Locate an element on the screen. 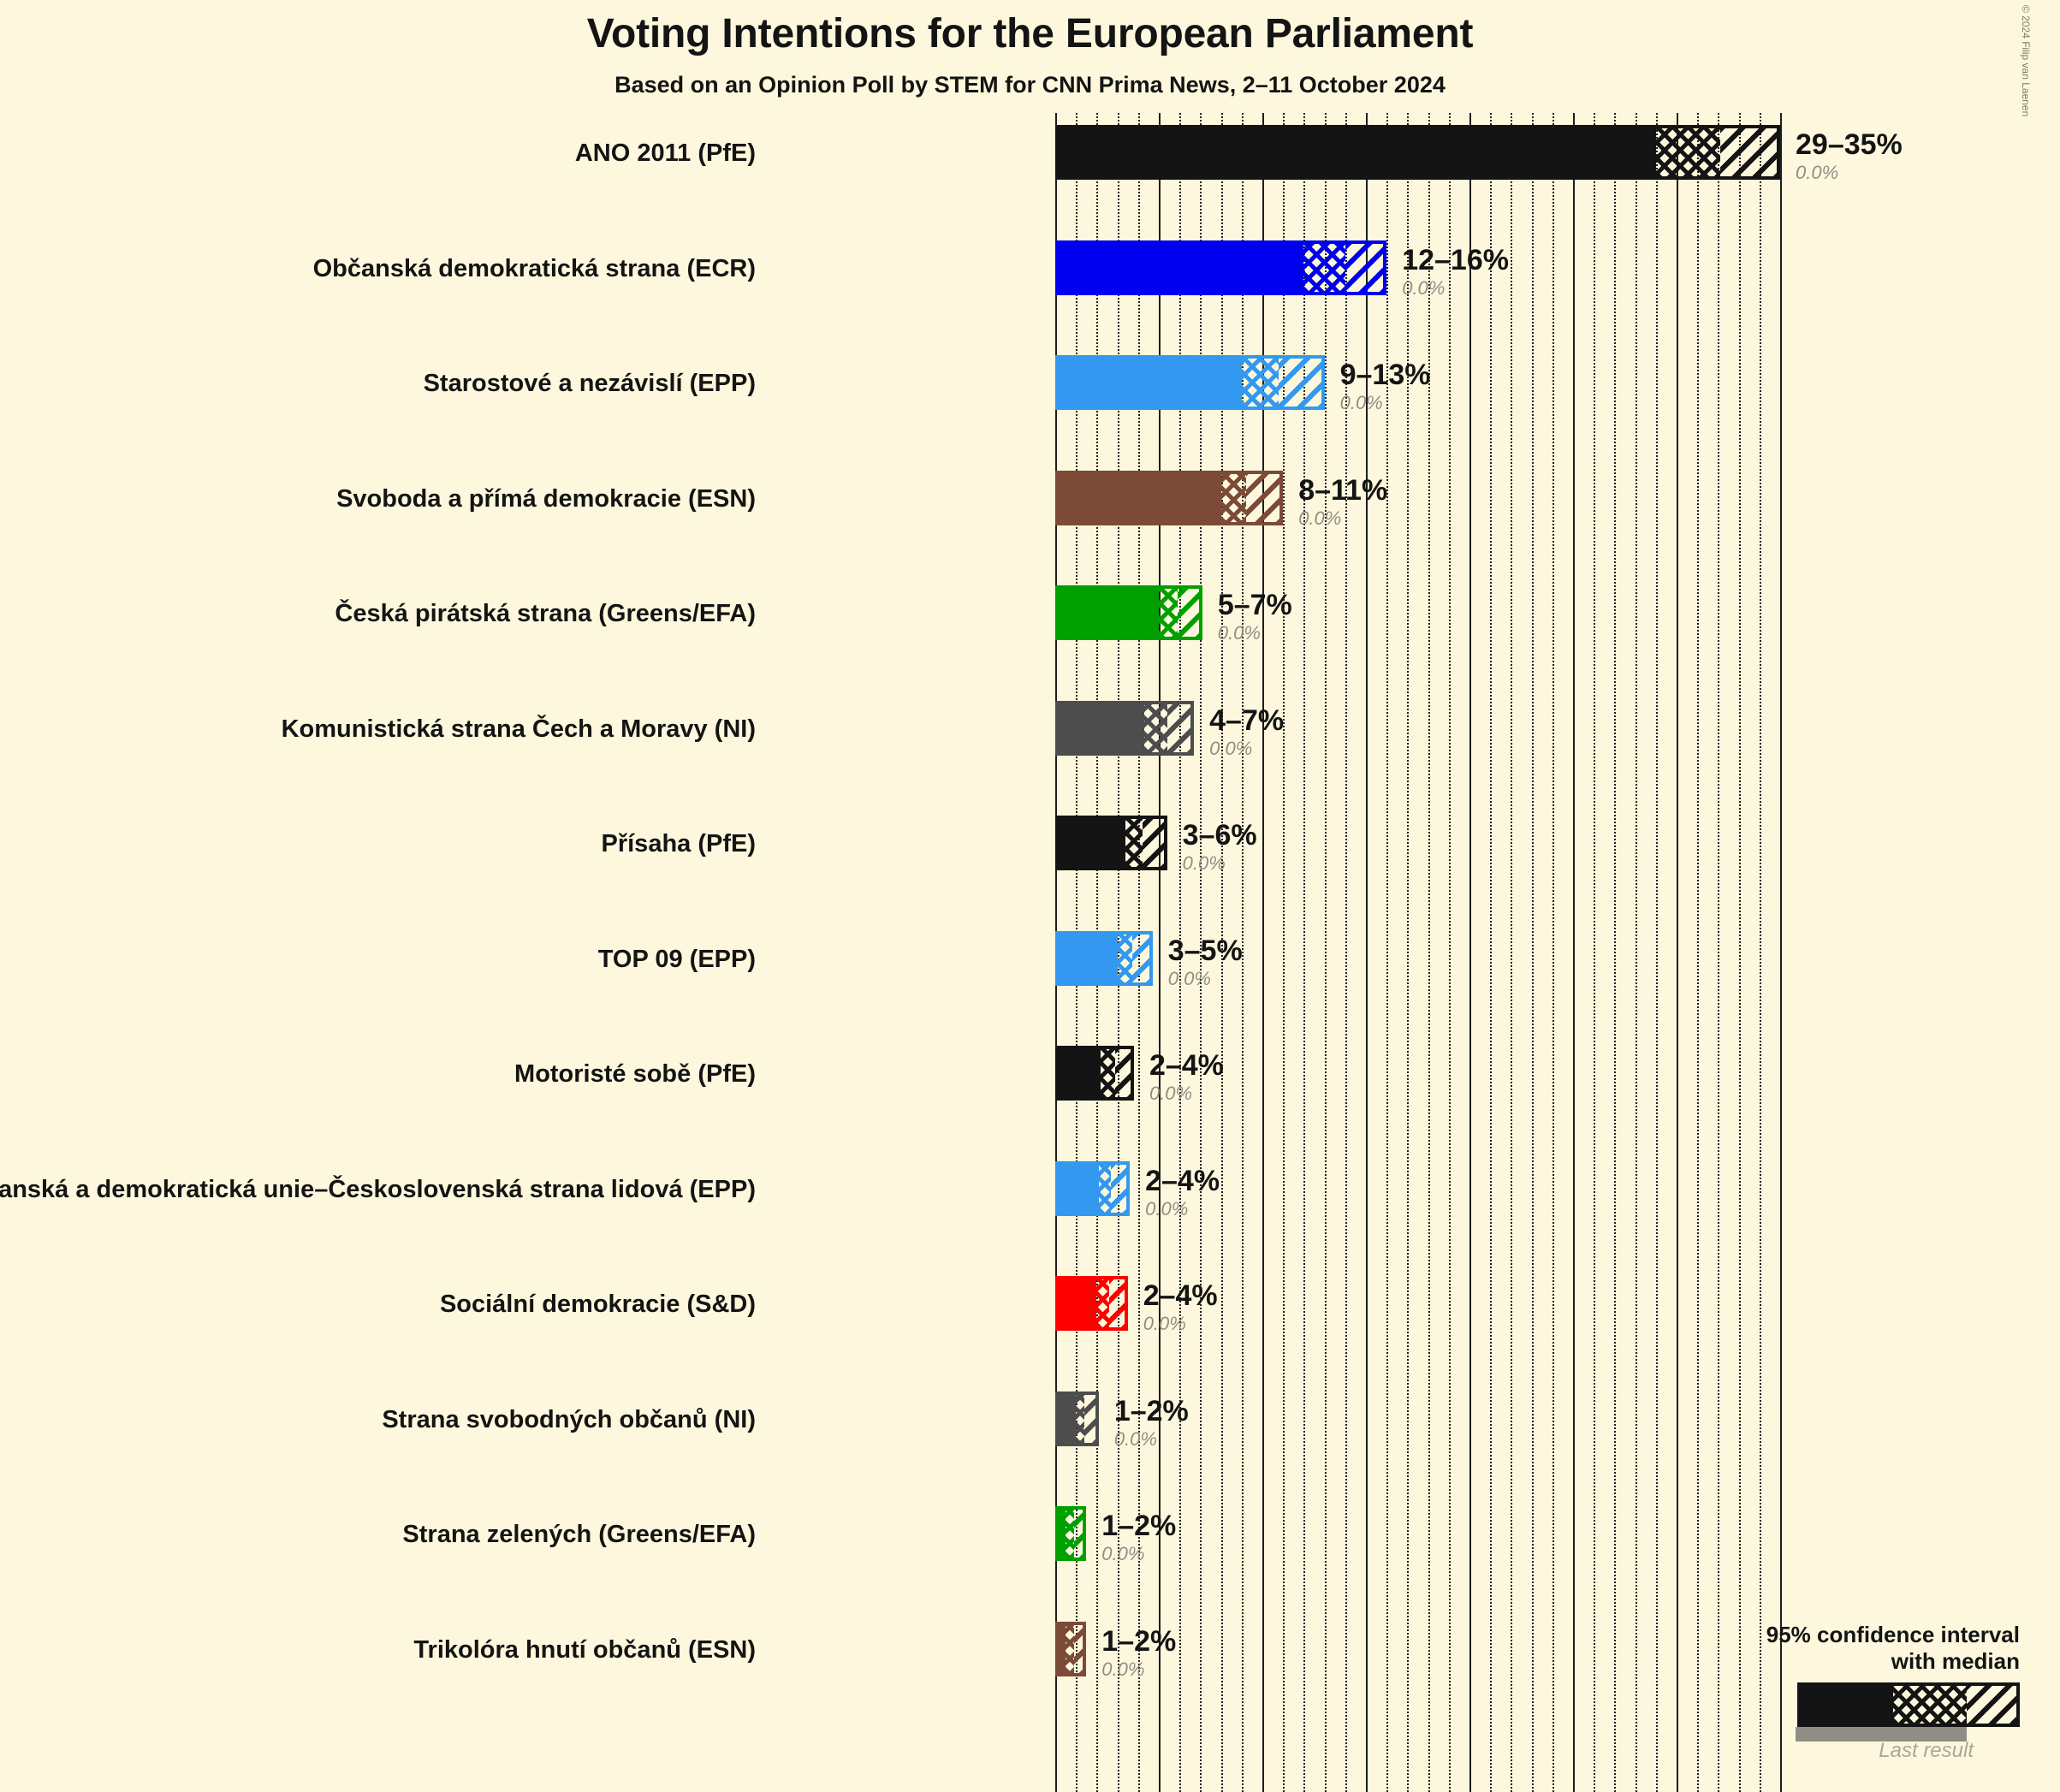 This screenshot has height=1792, width=2060. bar-category-label: Strana svobodných občanů (NI) is located at coordinates (569, 1419).